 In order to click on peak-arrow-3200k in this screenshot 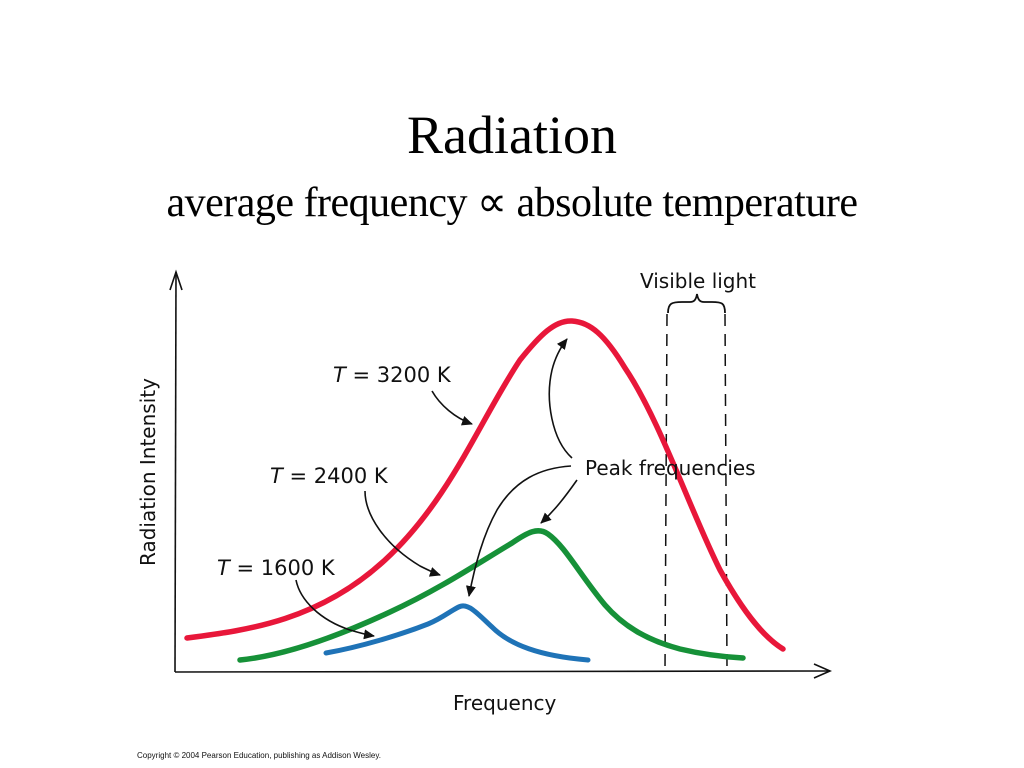, I will do `click(560, 398)`.